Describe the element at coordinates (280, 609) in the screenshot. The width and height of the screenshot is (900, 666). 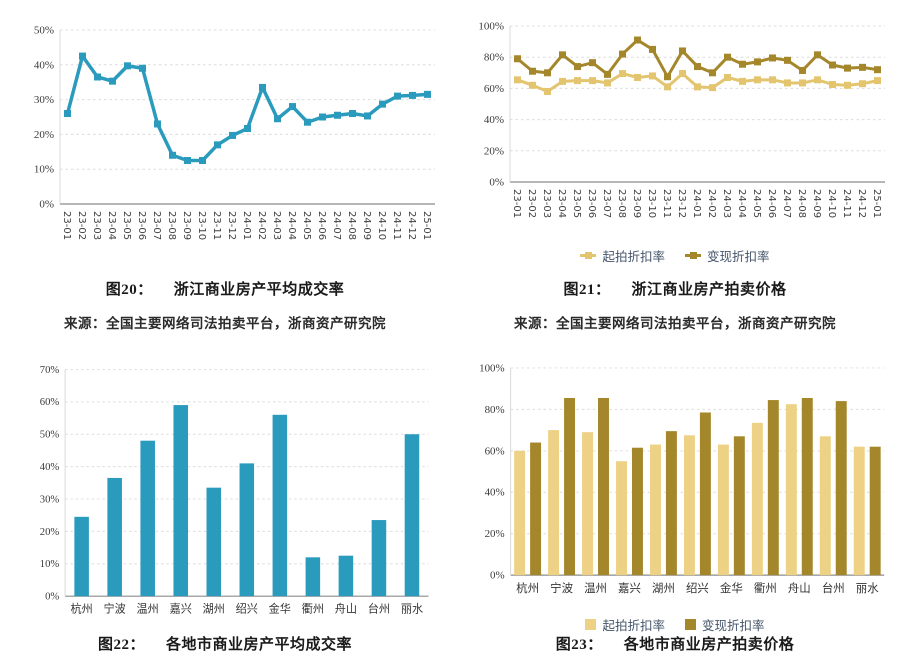
I see `x-category-label: 金华` at that location.